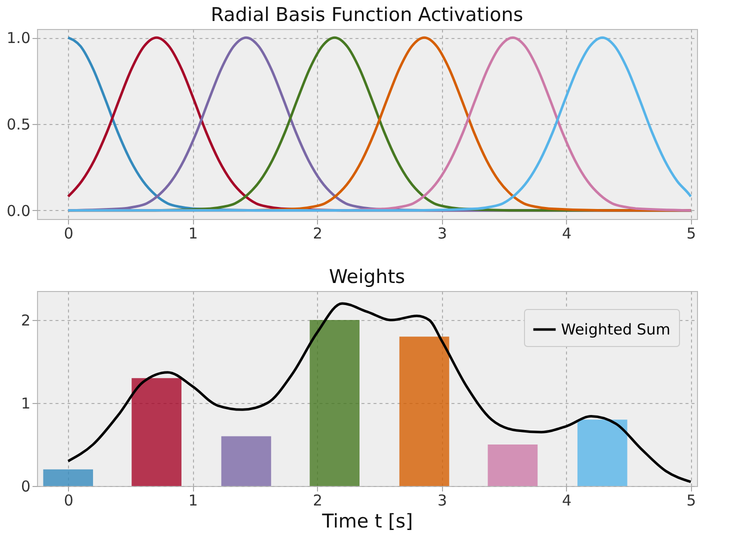 The height and width of the screenshot is (557, 734). I want to click on x-axis-title: Time t [s], so click(367, 521).